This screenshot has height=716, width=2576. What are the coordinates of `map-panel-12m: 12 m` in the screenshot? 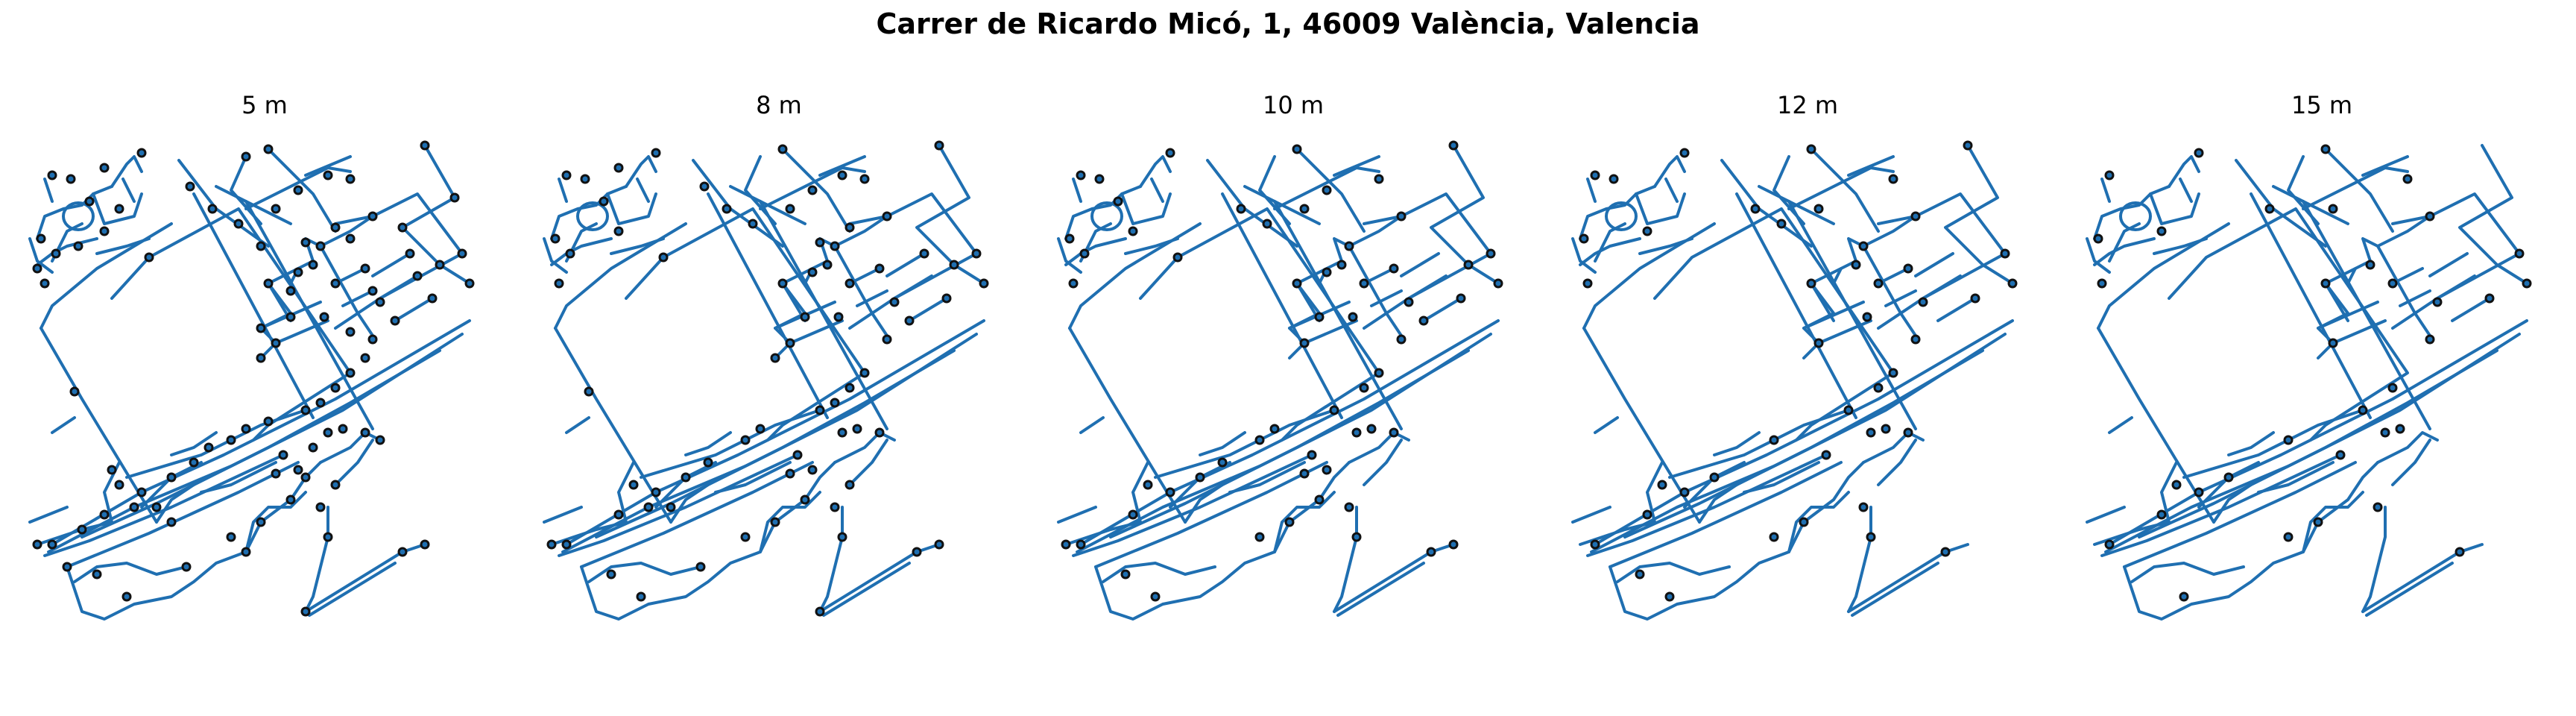 It's located at (1807, 365).